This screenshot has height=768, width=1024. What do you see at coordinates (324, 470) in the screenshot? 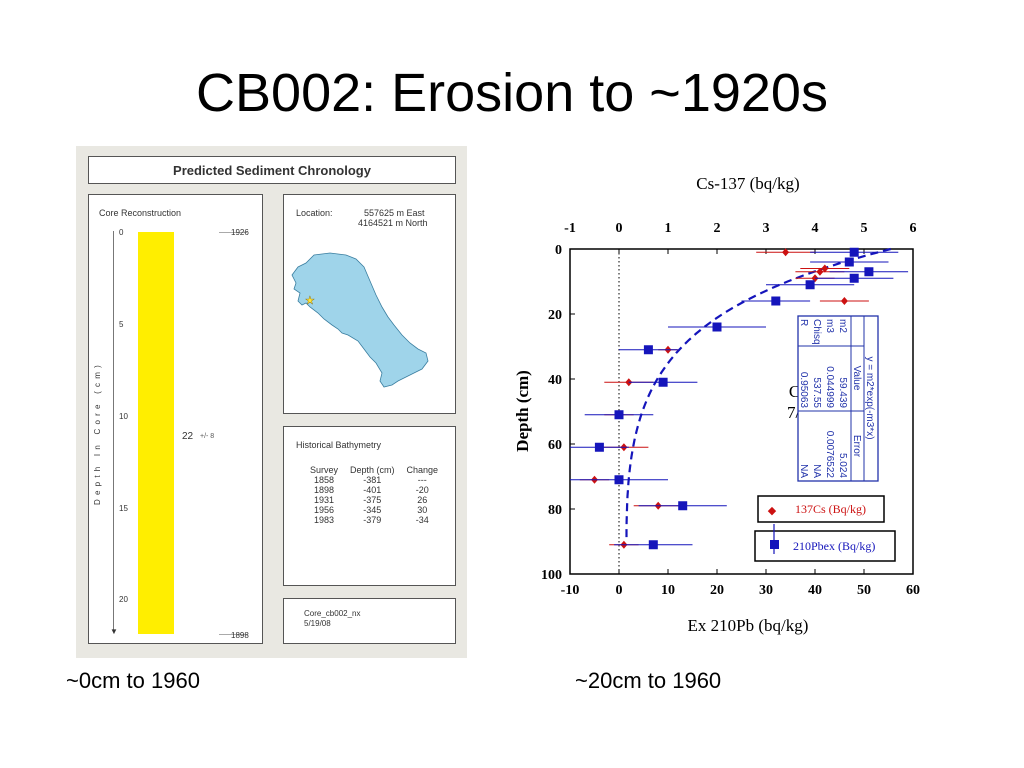
I see `col-header: Survey` at bounding box center [324, 470].